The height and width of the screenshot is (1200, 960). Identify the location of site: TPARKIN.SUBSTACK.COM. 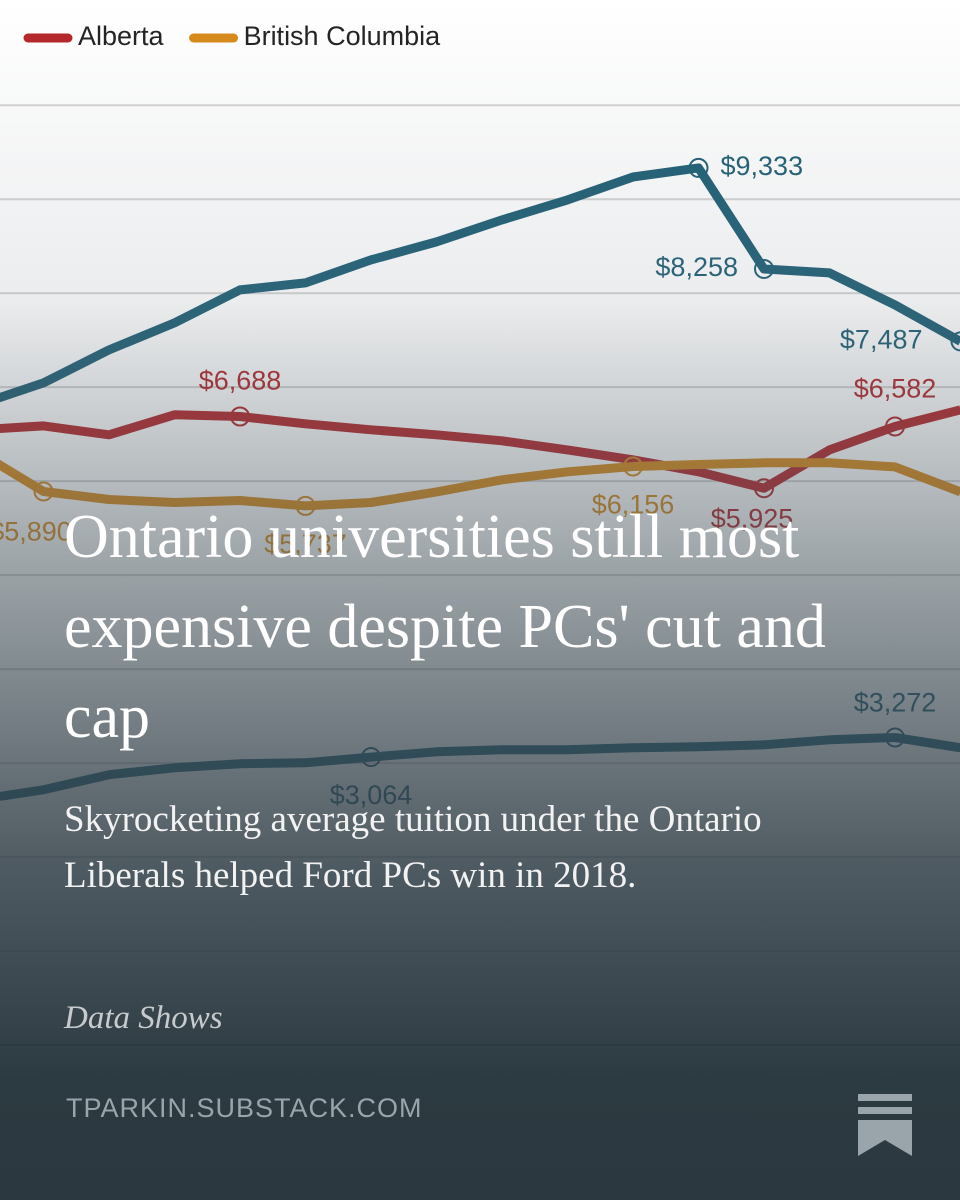
(244, 1108).